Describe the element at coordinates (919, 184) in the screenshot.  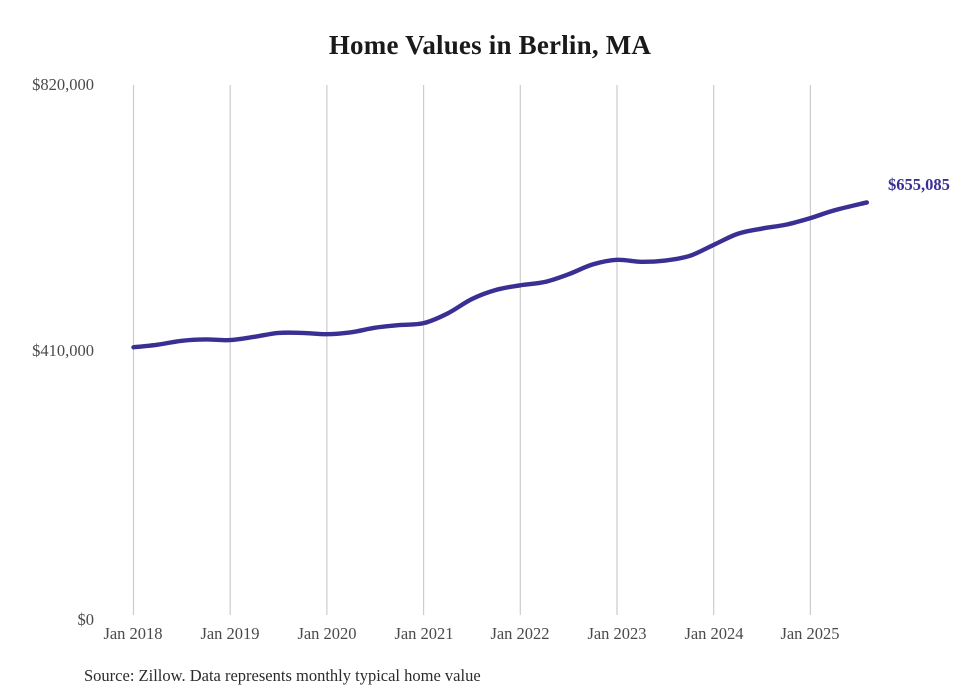
I see `series-endpoint-value-label: $655,085` at that location.